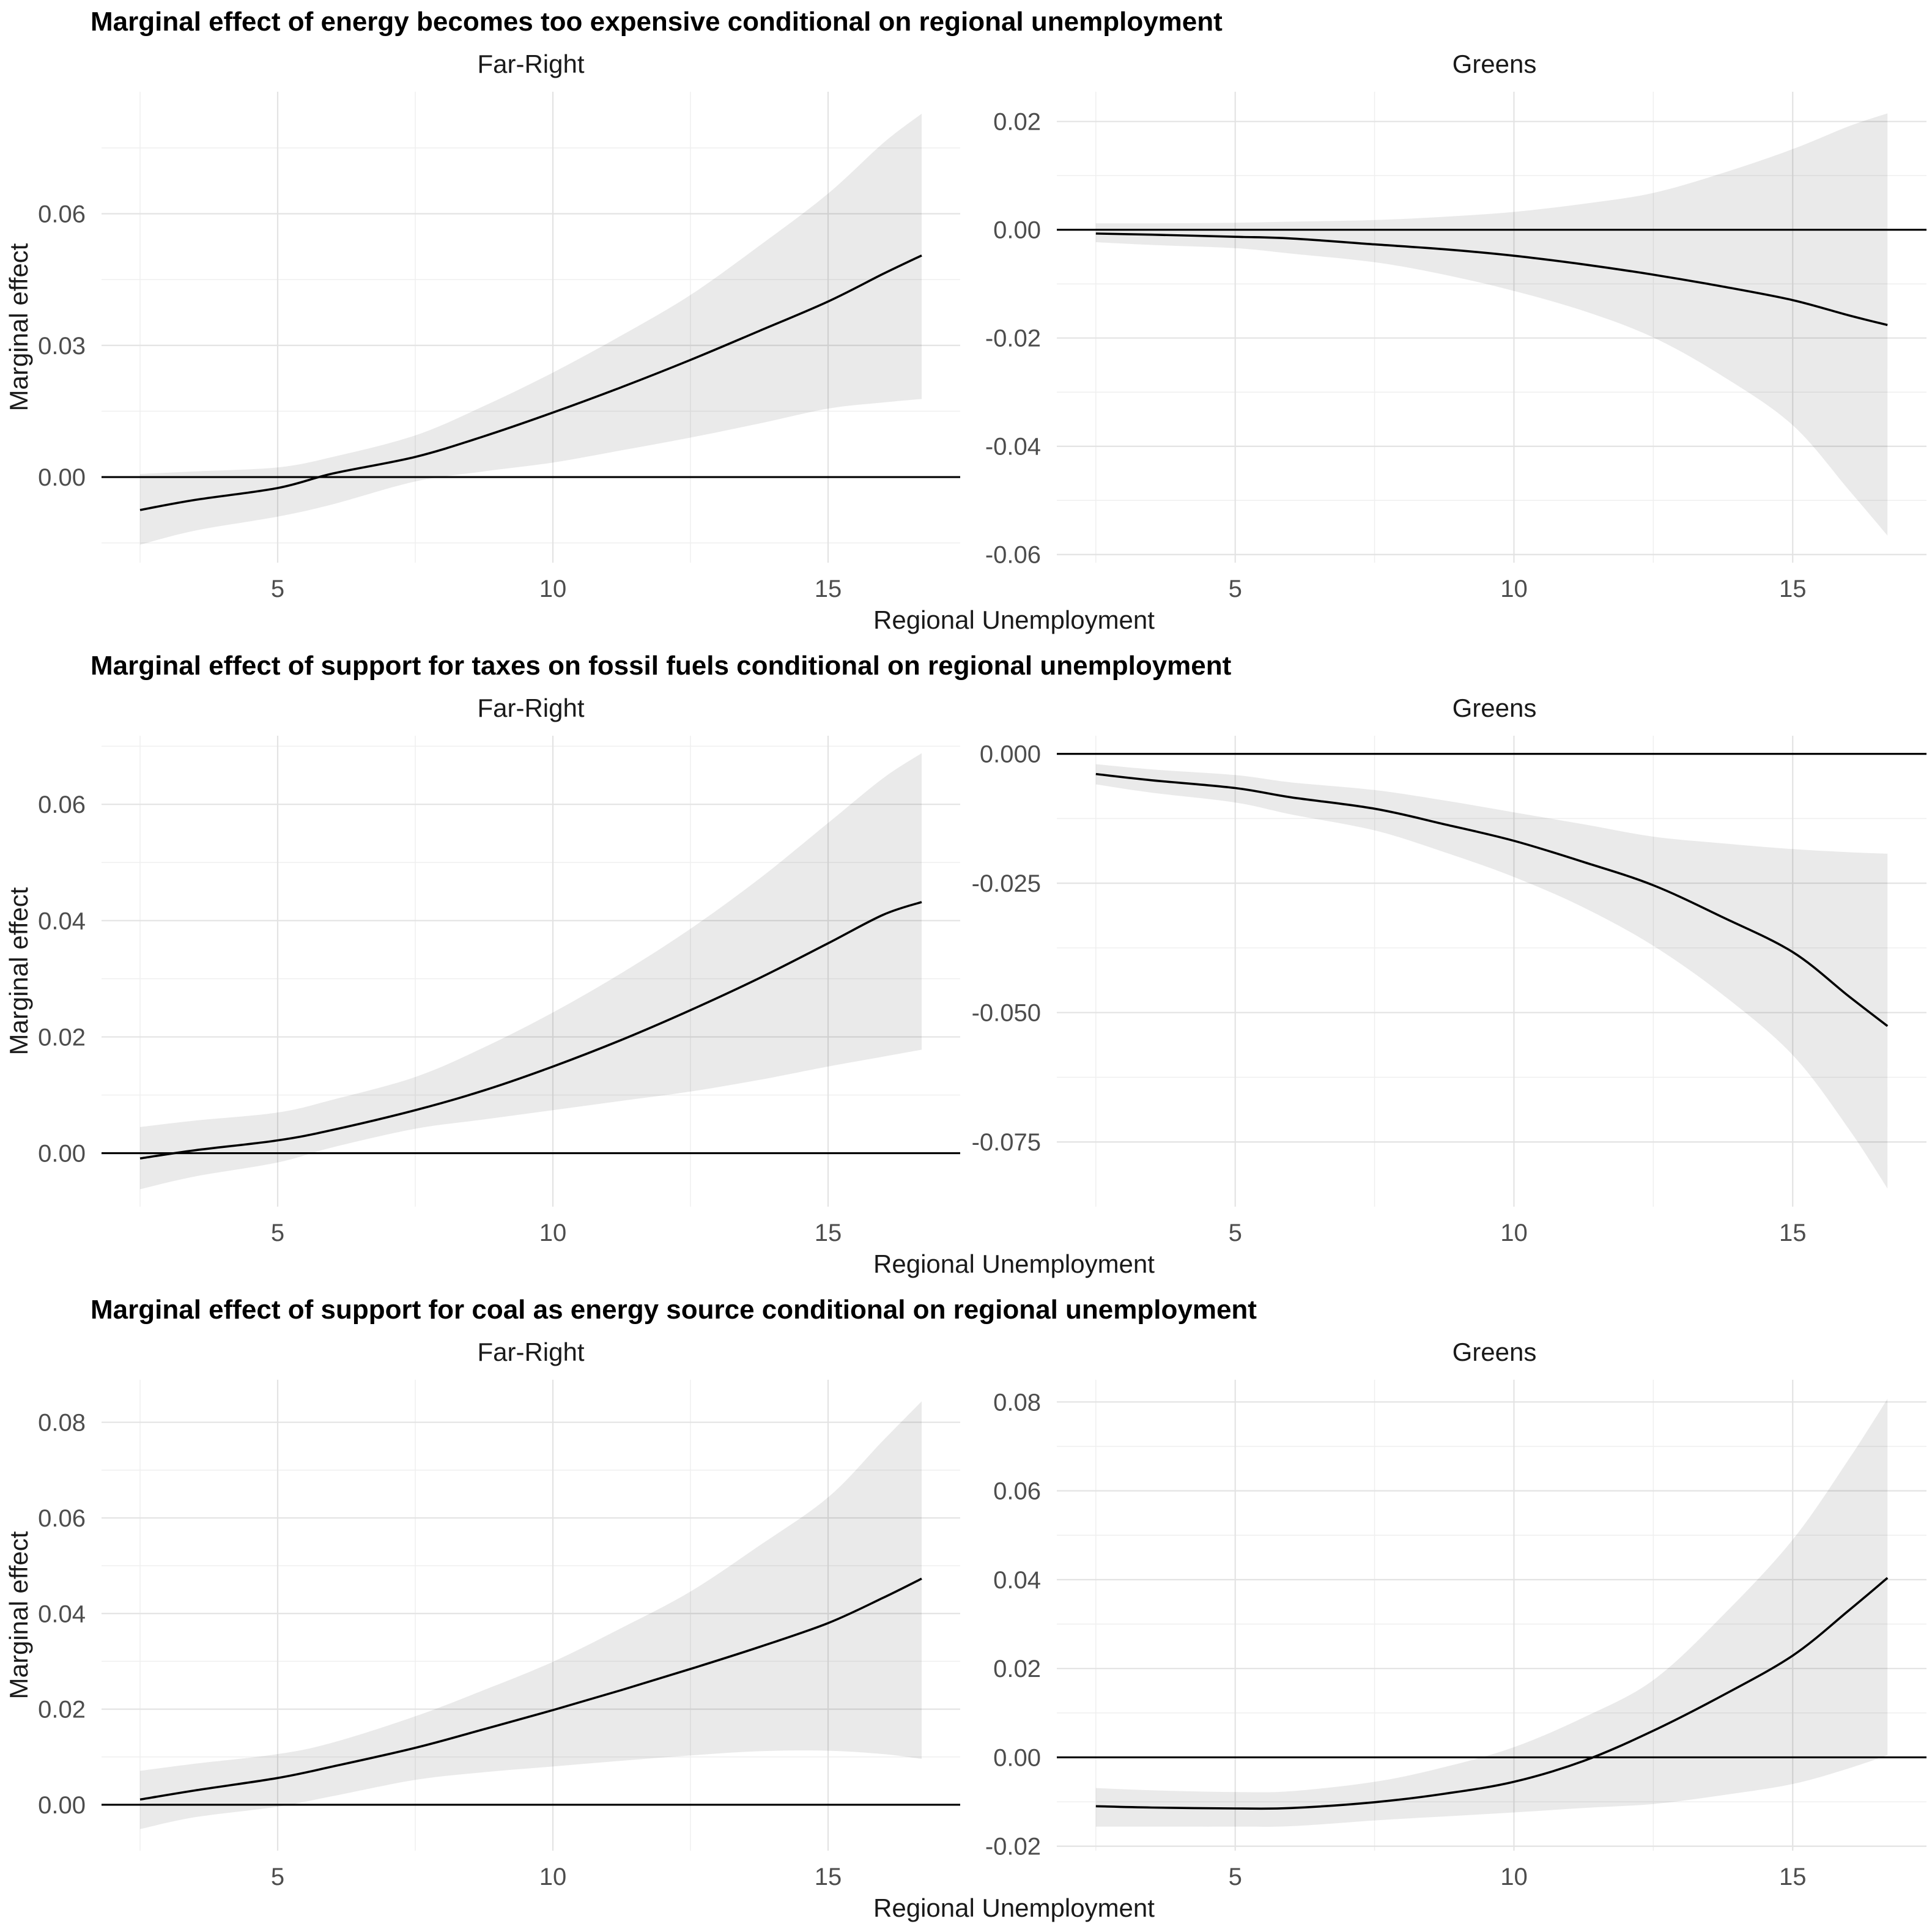  What do you see at coordinates (1010, 754) in the screenshot?
I see `y-tick-label: 0.000` at bounding box center [1010, 754].